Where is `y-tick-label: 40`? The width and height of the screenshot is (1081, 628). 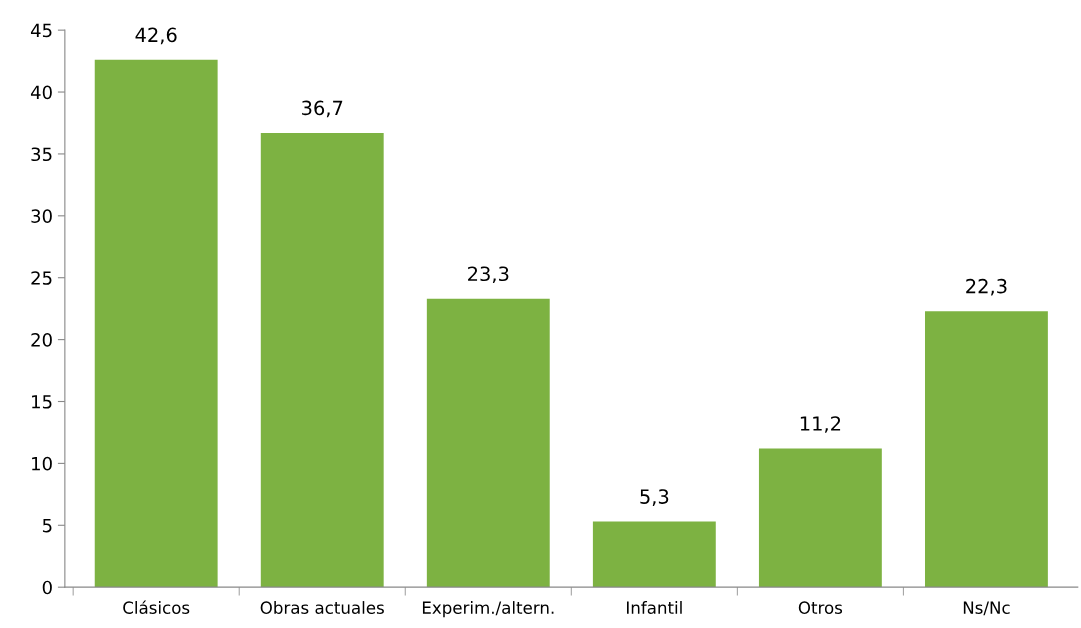 y-tick-label: 40 is located at coordinates (41, 92).